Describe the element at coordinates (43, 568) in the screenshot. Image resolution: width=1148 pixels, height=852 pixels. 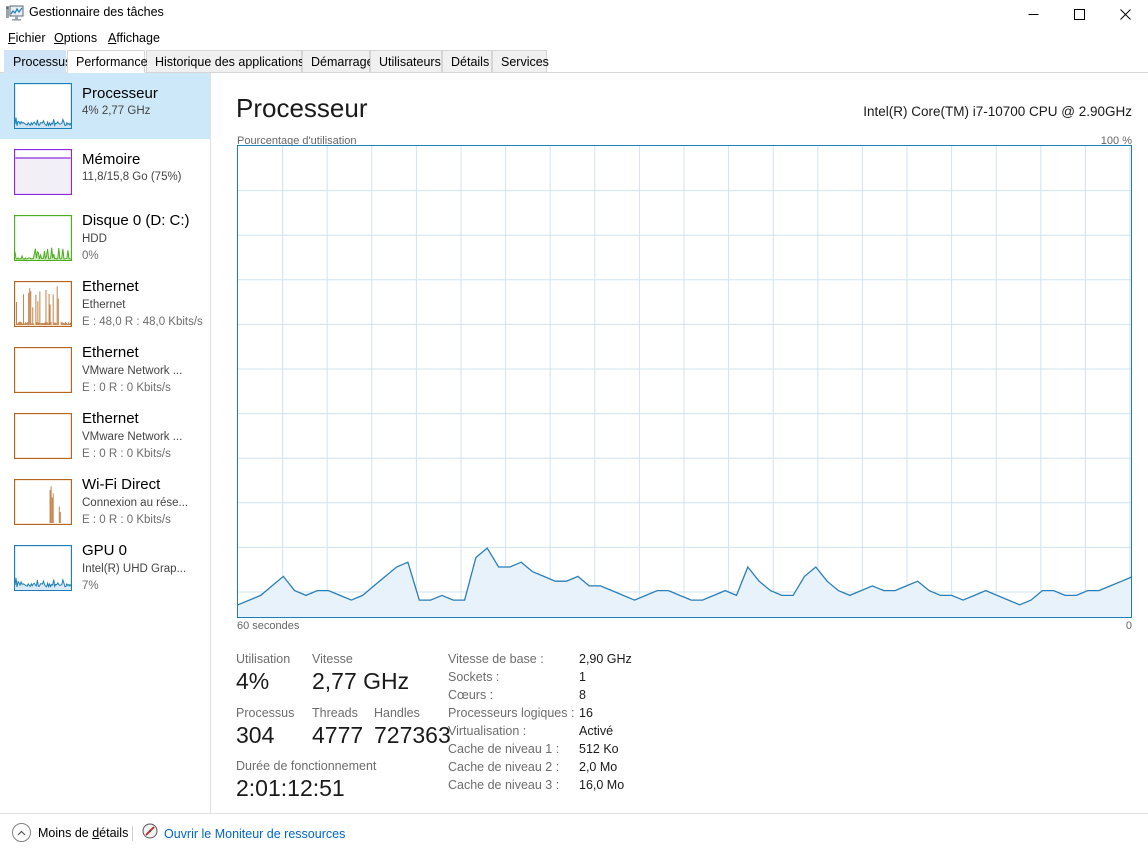
I see `sidebar-thumbnail-gpu0` at that location.